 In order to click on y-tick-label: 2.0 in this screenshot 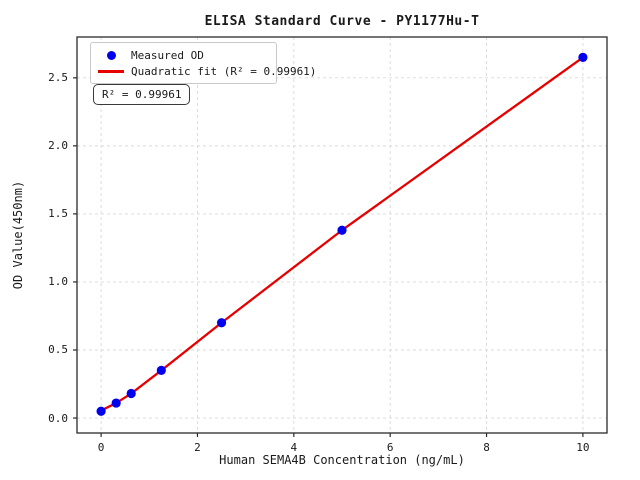, I will do `click(58, 146)`.